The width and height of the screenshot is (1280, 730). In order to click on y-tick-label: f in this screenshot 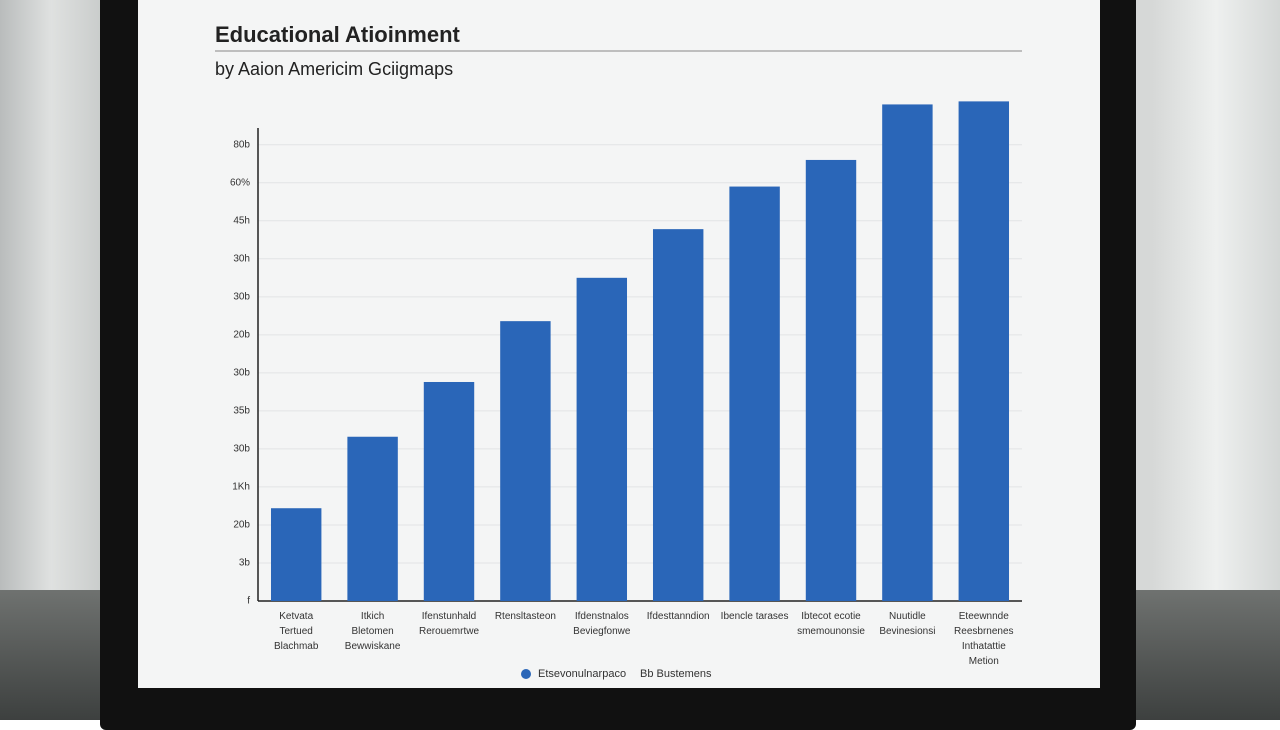, I will do `click(248, 601)`.